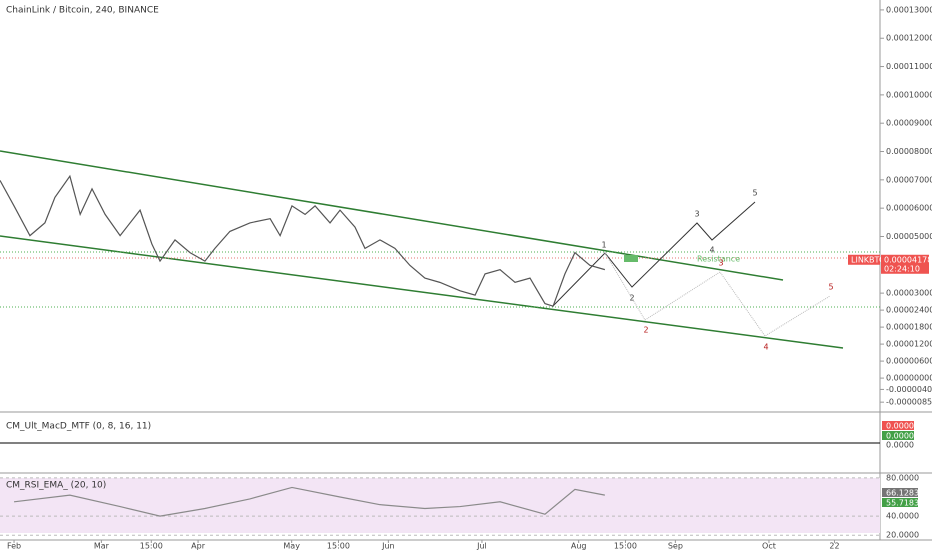 The image size is (932, 550). I want to click on y-tick-label: 0.00003000, so click(909, 293).